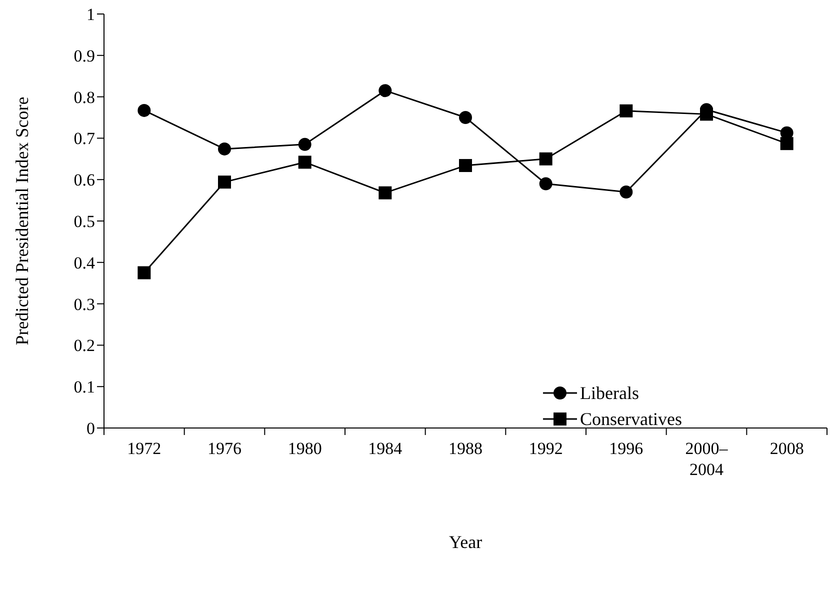  What do you see at coordinates (787, 448) in the screenshot?
I see `x-tick-label: 2008` at bounding box center [787, 448].